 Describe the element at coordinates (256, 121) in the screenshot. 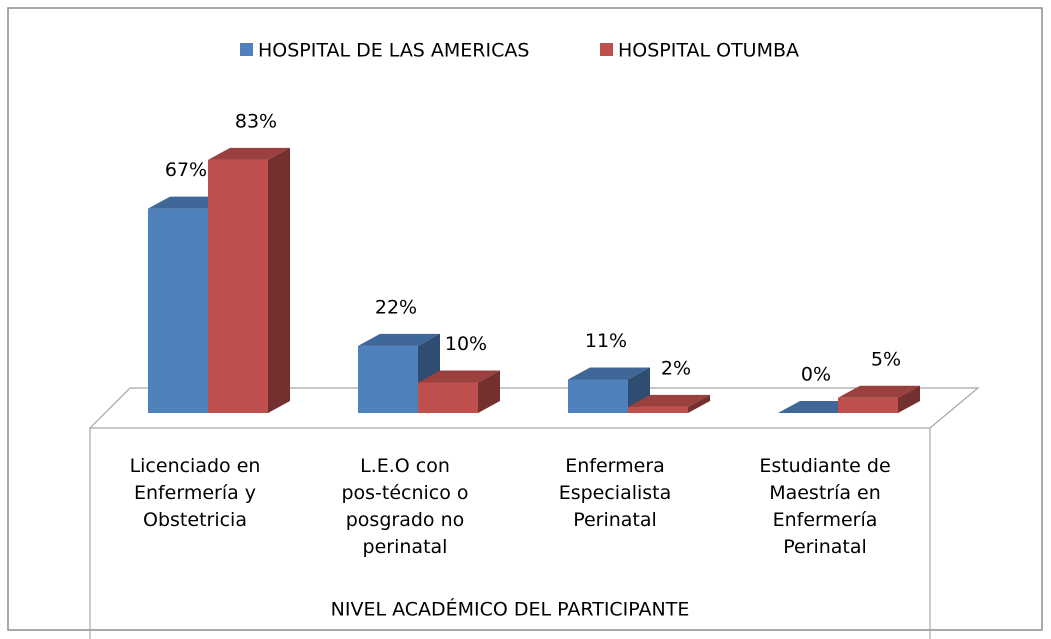

I see `data-label: 83%` at that location.